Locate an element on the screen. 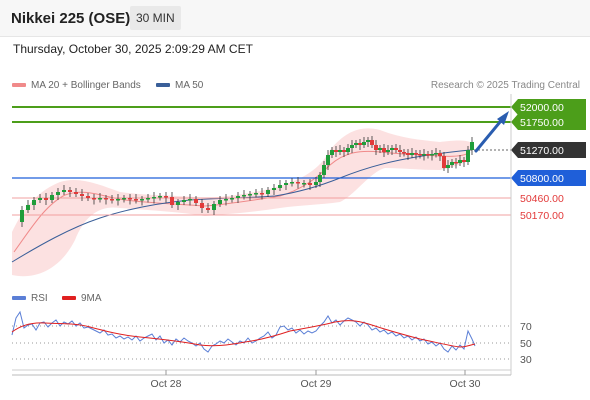  legend-ma50-label: MA 50 is located at coordinates (189, 85).